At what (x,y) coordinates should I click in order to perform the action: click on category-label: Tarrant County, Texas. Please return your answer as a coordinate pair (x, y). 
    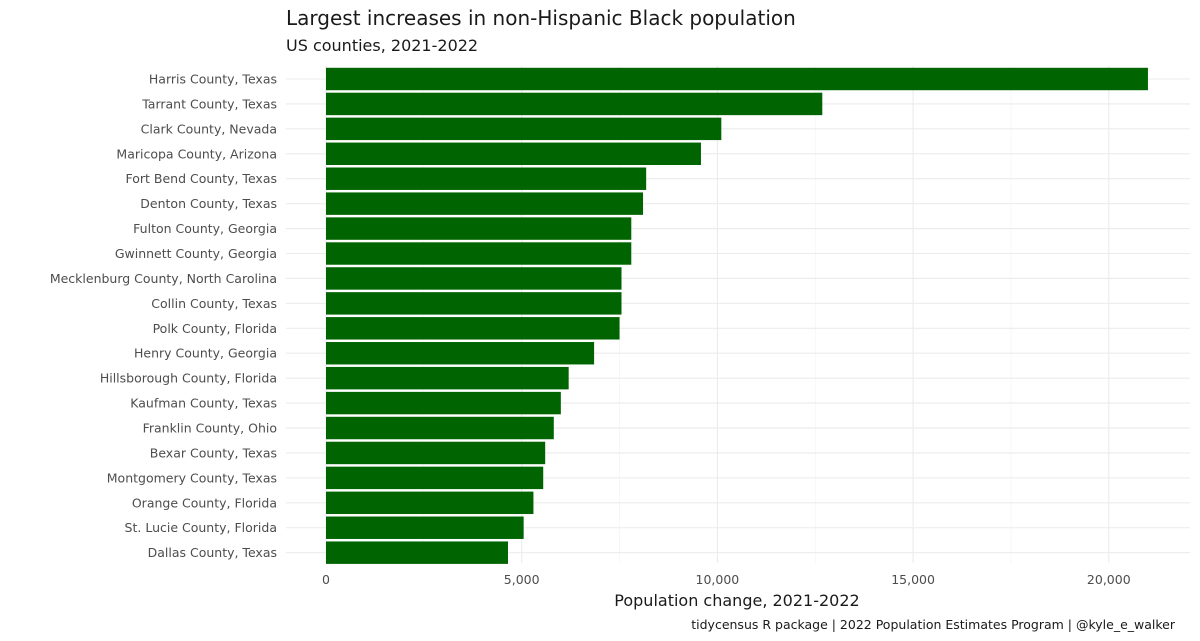
    Looking at the image, I should click on (209, 103).